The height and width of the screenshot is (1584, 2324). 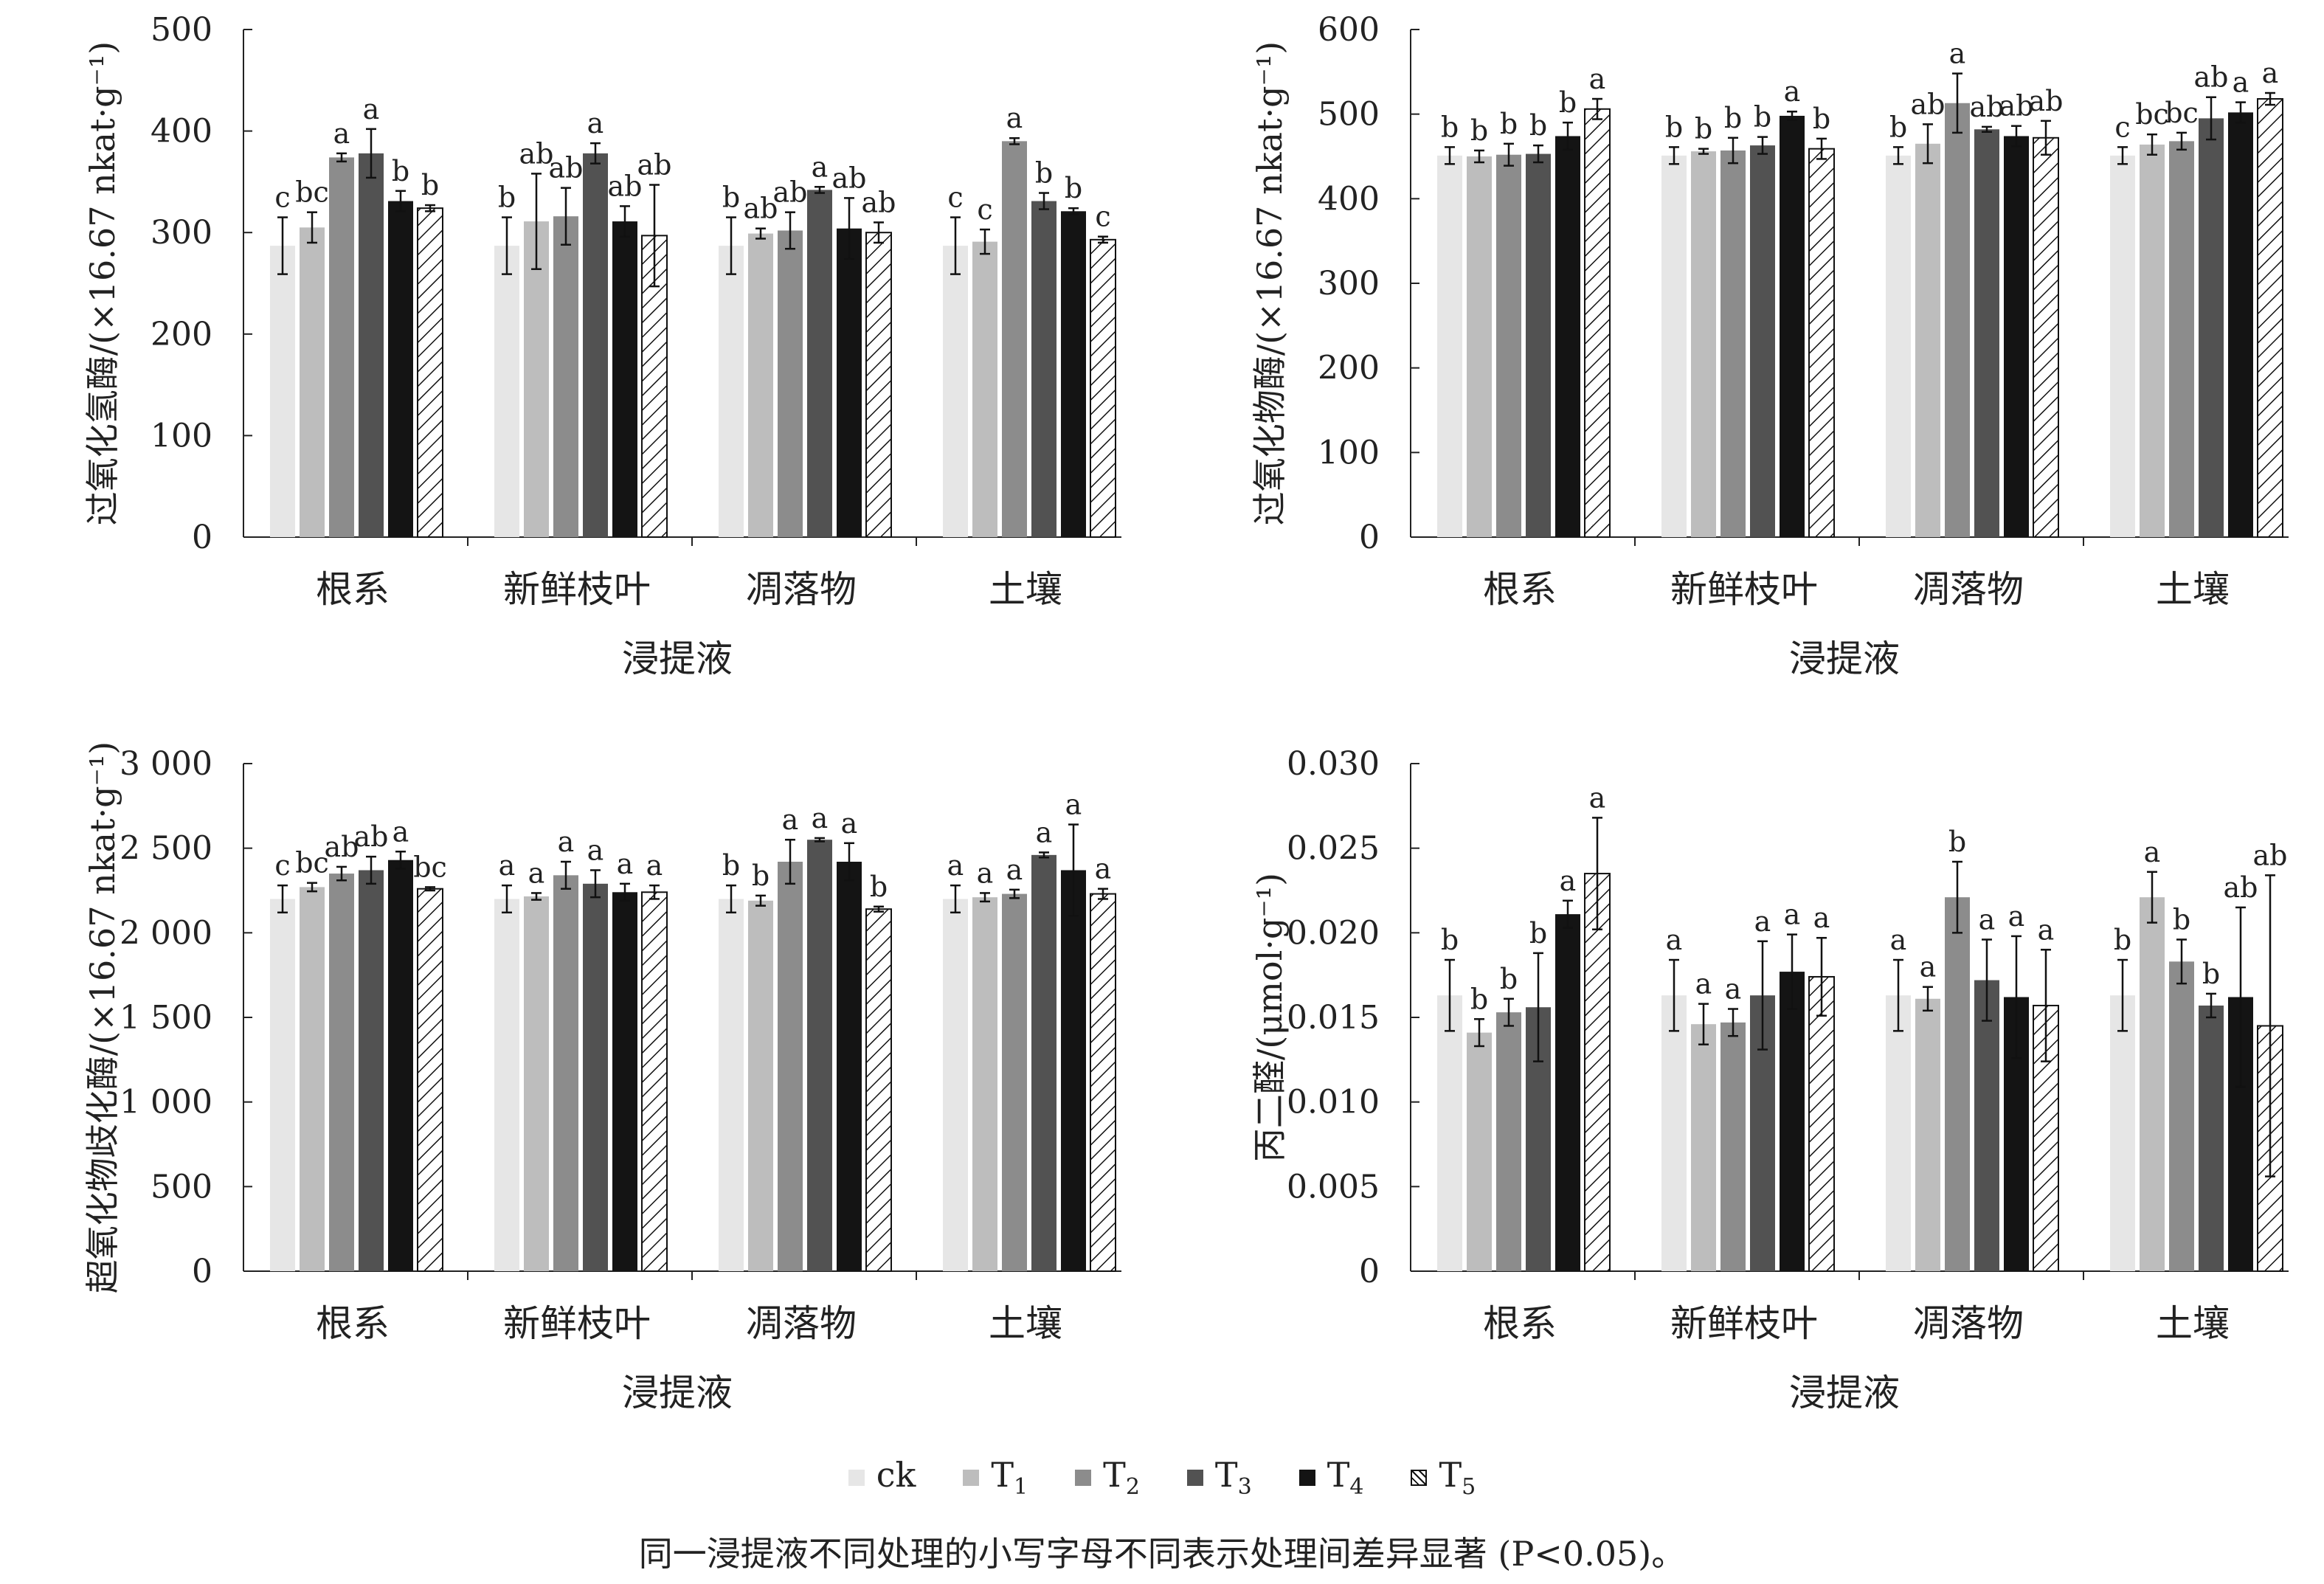 I want to click on y-tick-label: 100, so click(x=181, y=436).